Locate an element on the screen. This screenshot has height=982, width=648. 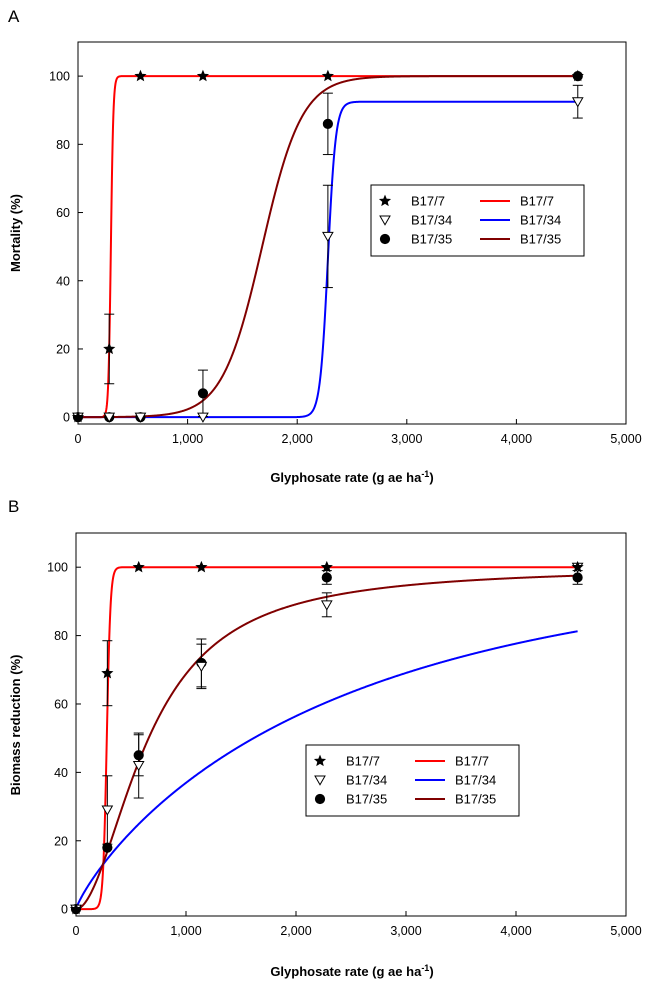
panel-label-b: B is located at coordinates (13, 506).